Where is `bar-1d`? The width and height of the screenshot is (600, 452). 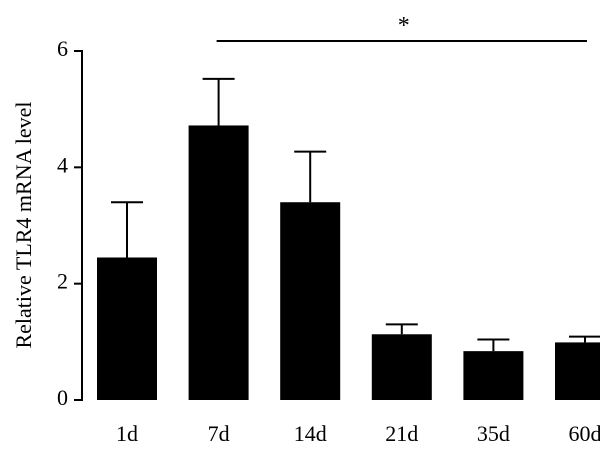
bar-1d is located at coordinates (127, 328).